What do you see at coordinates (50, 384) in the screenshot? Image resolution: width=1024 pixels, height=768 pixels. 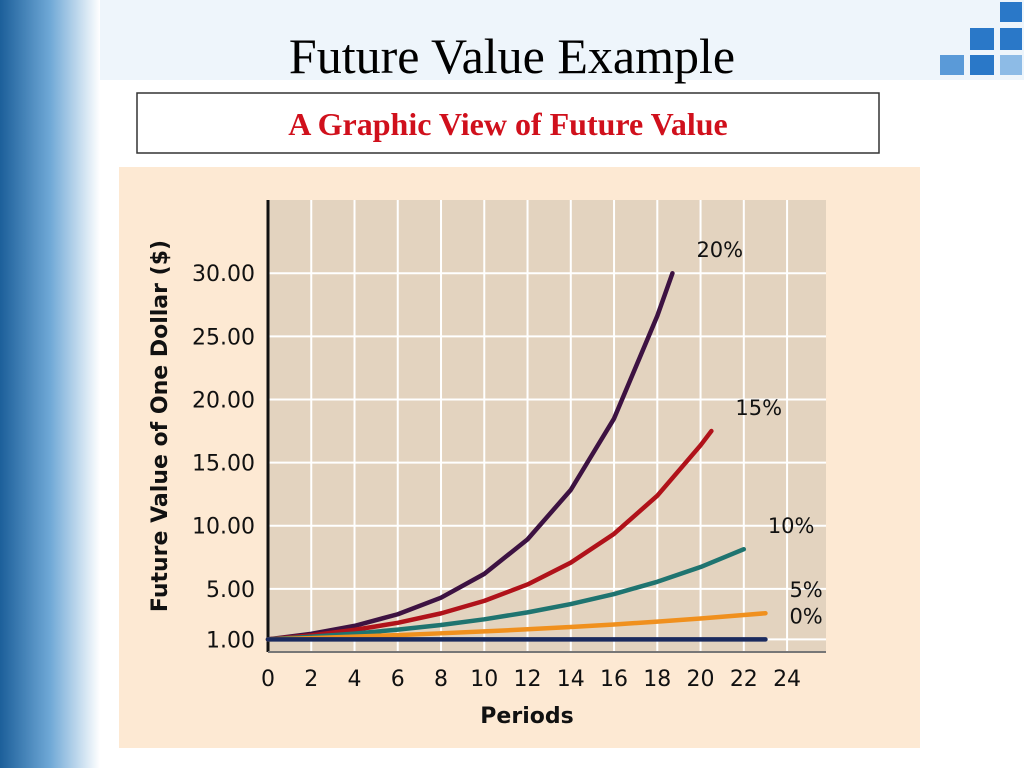 I see `side-stripe` at bounding box center [50, 384].